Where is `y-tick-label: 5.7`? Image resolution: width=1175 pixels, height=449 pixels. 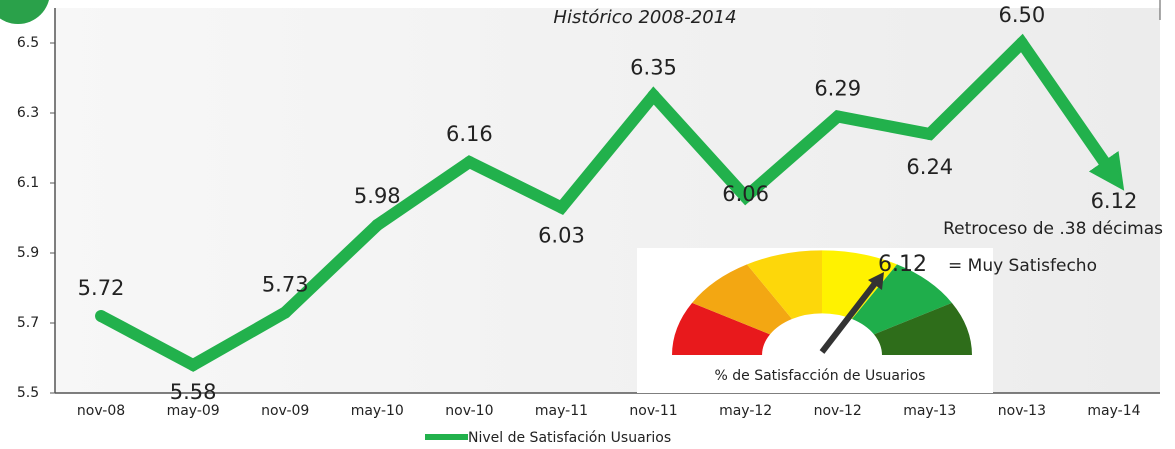 y-tick-label: 5.7 is located at coordinates (28, 323).